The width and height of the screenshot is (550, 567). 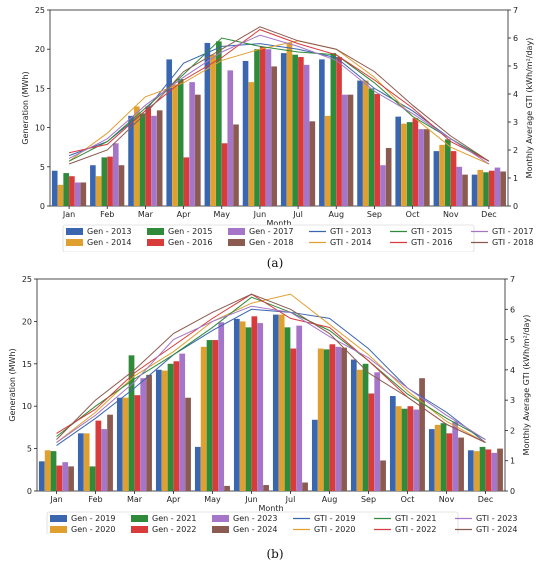 I want to click on y2-tick-label: 2, so click(x=515, y=150).